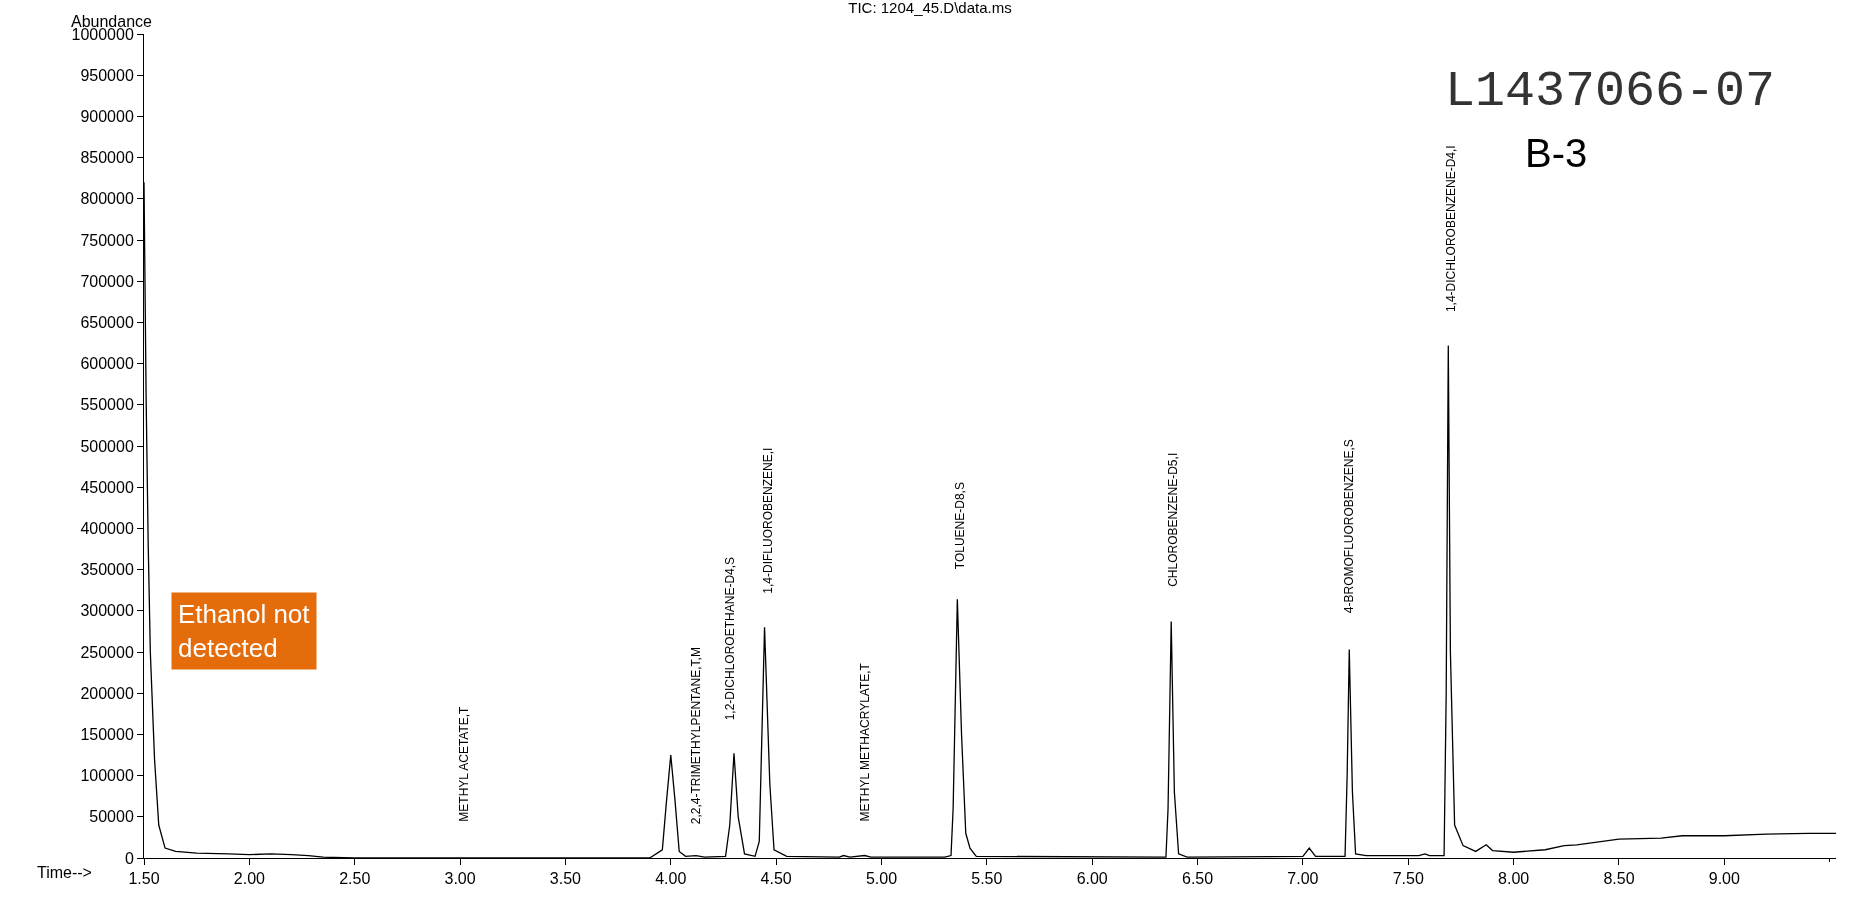 The height and width of the screenshot is (899, 1860). Describe the element at coordinates (107, 75) in the screenshot. I see `y-tick-label: 950000` at that location.